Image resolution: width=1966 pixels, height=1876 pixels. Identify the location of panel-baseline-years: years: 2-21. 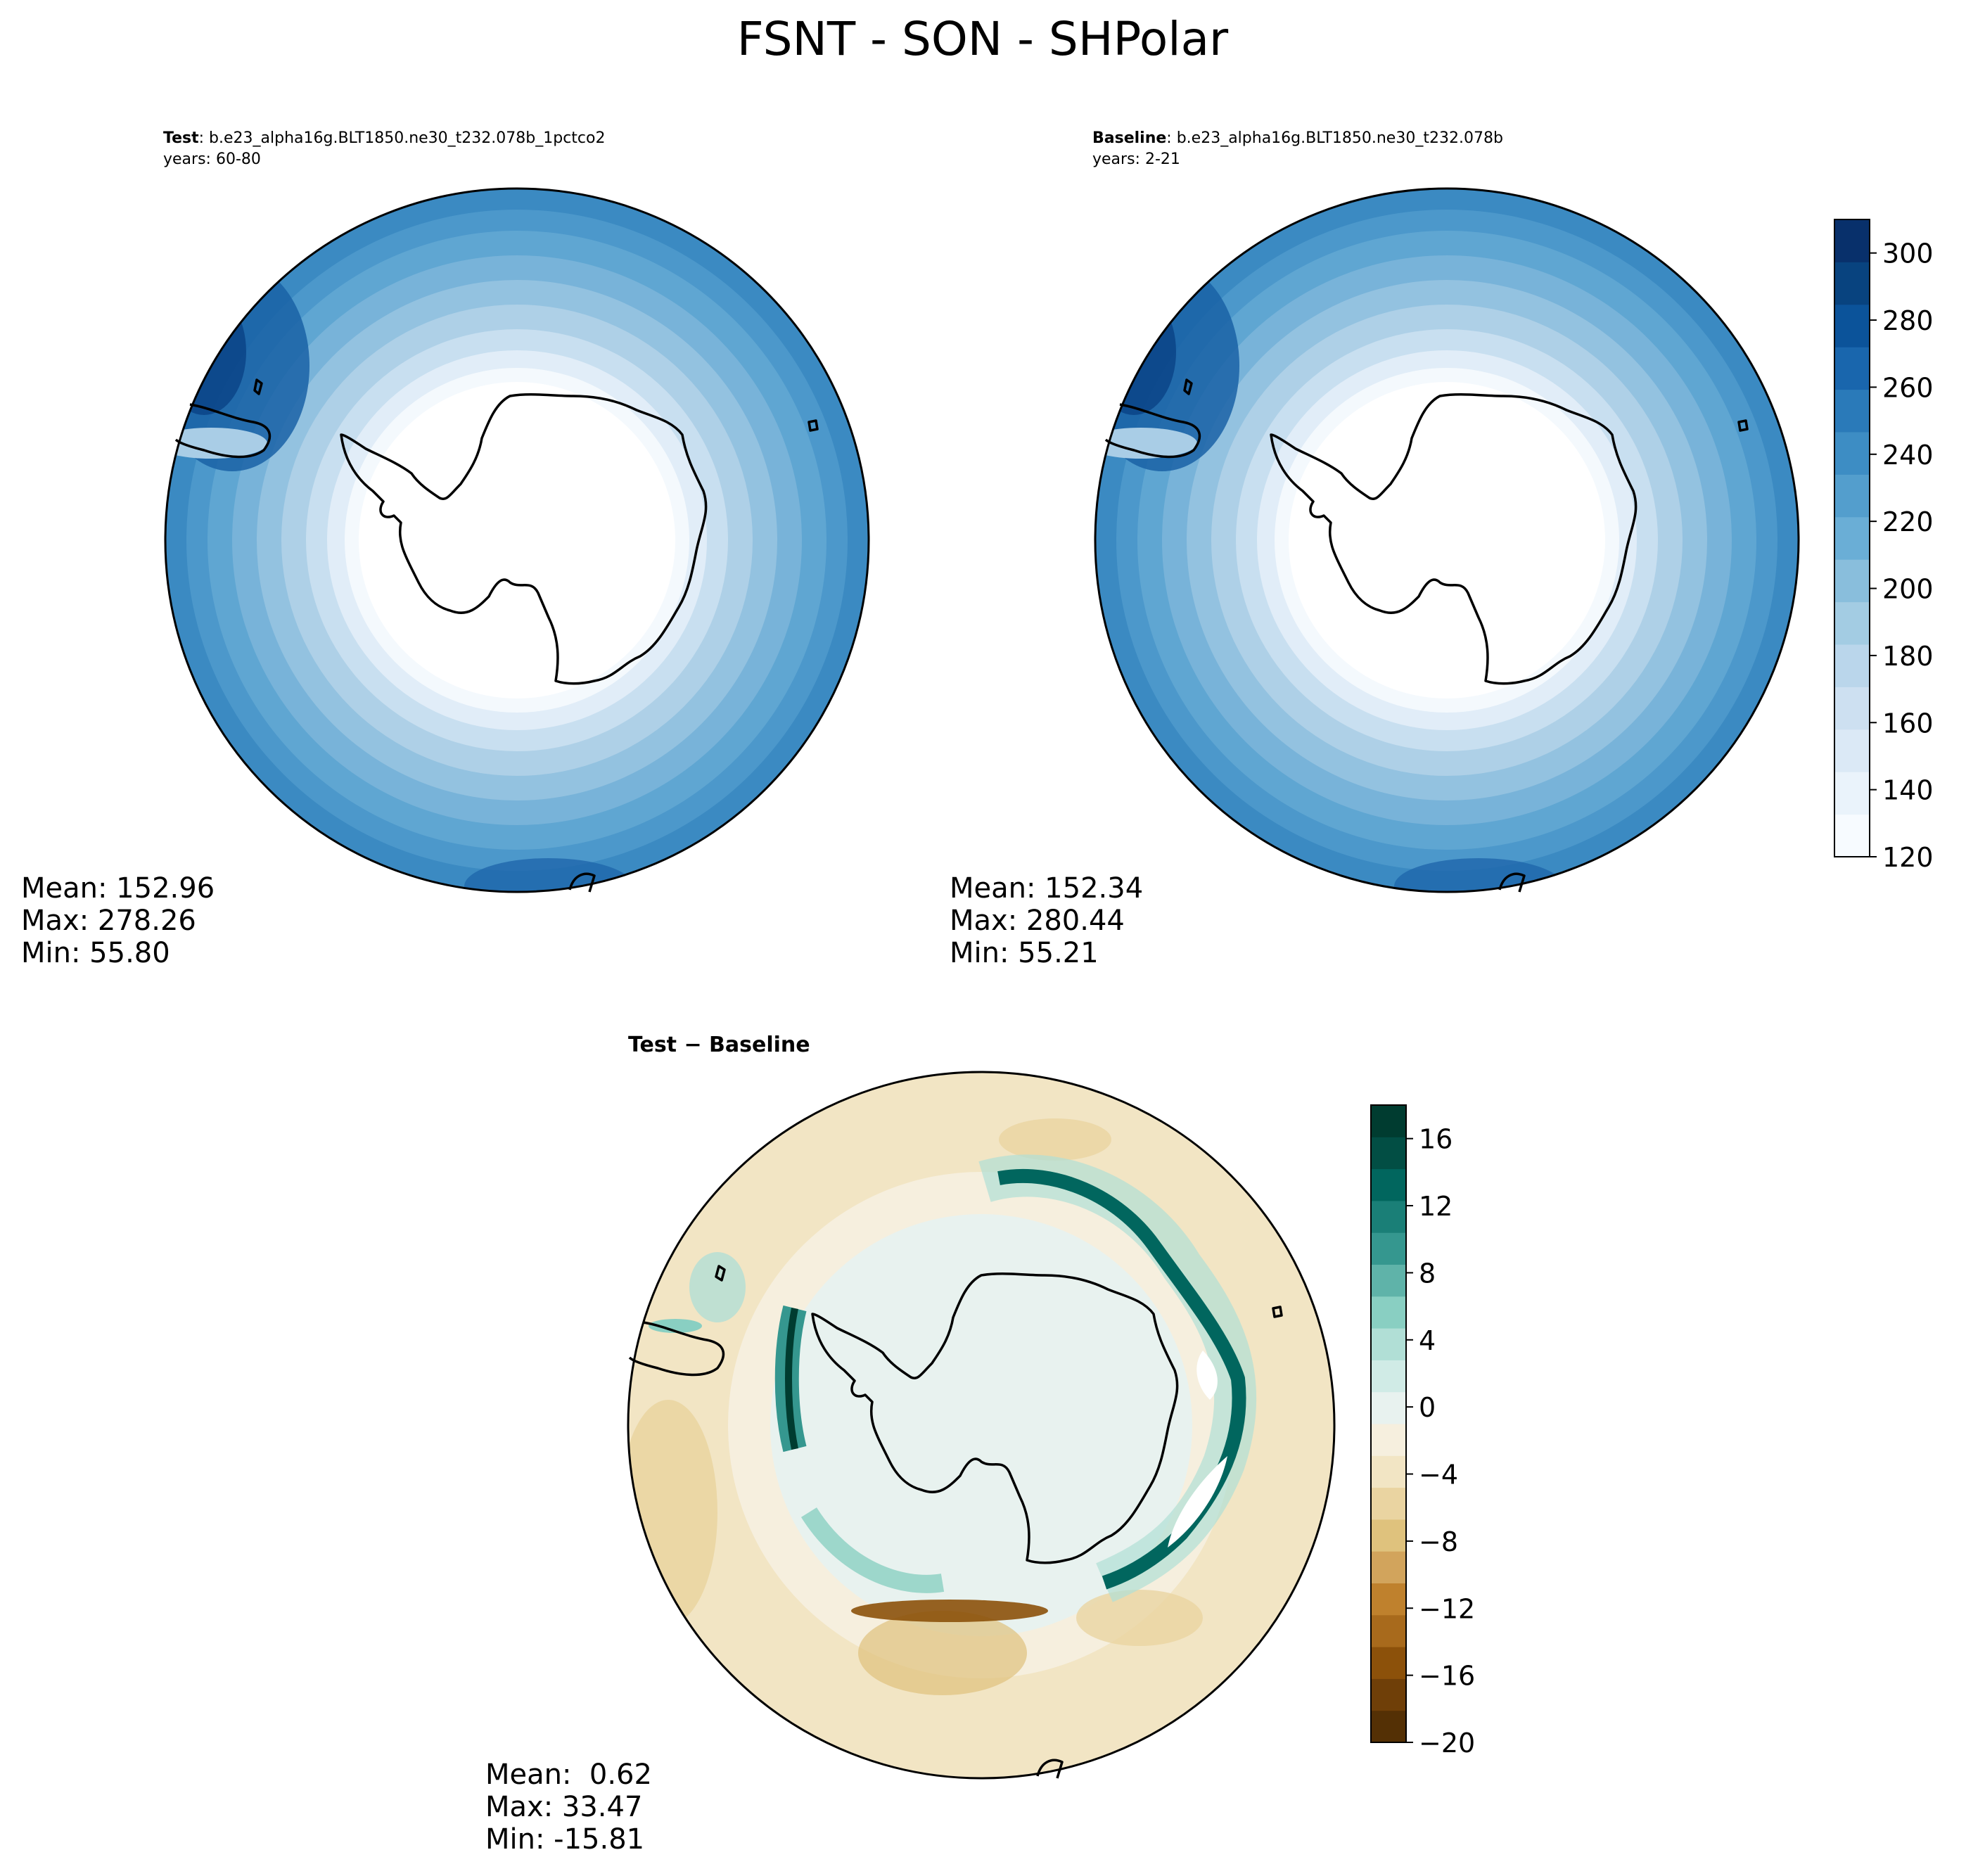
(1136, 159).